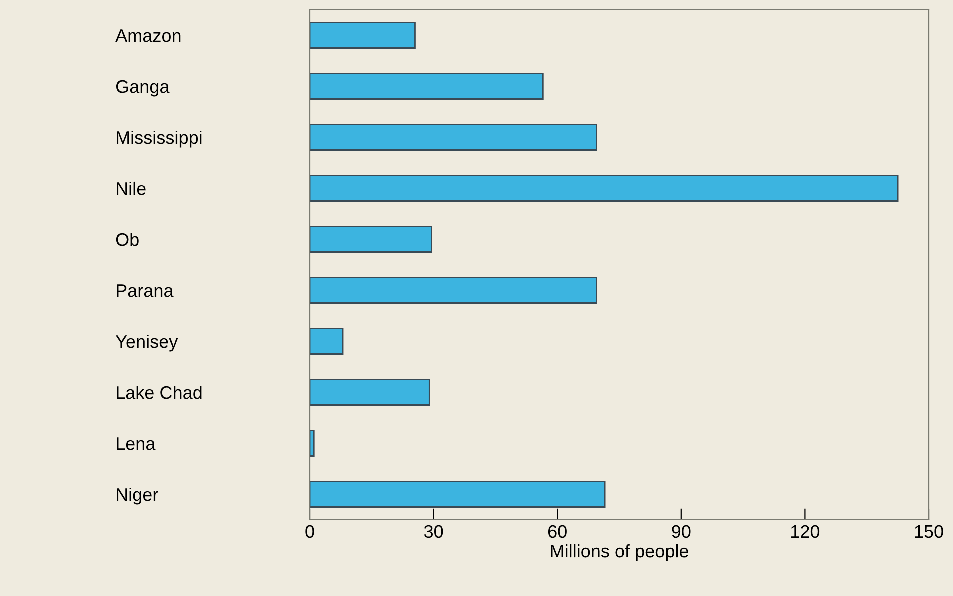 Image resolution: width=953 pixels, height=596 pixels. I want to click on y-tick-label: Yenisey, so click(147, 343).